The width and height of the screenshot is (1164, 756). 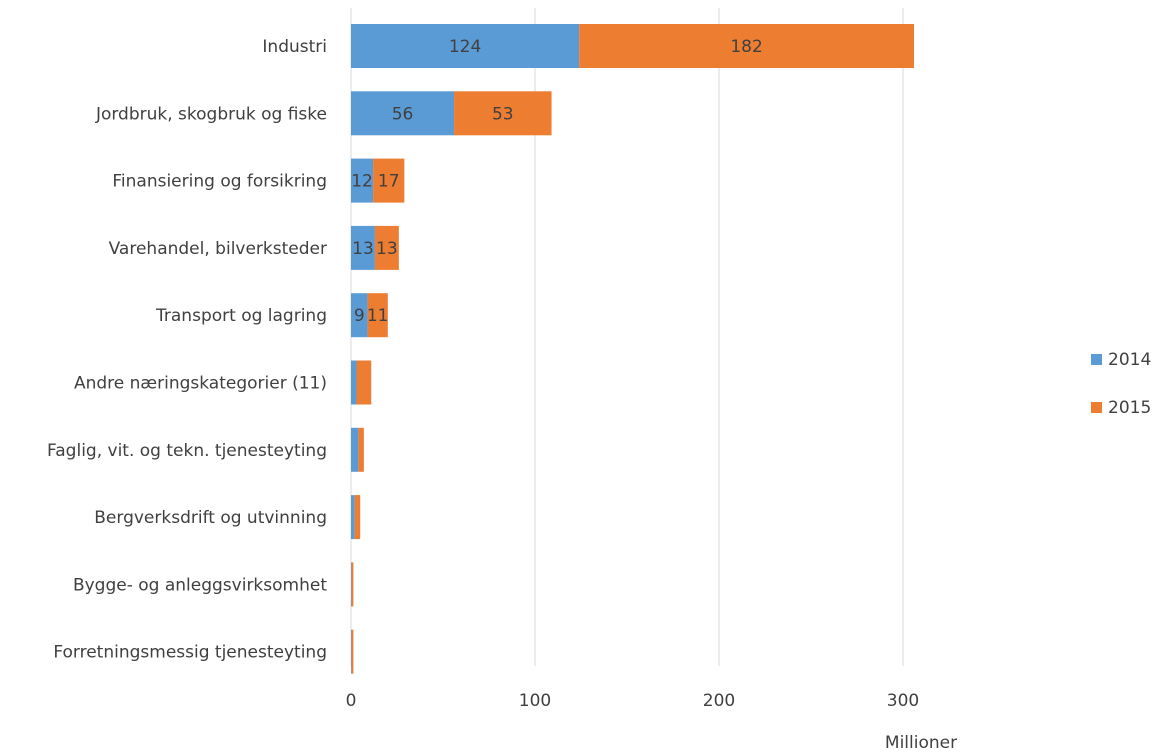 I want to click on data-label: 9, so click(x=359, y=316).